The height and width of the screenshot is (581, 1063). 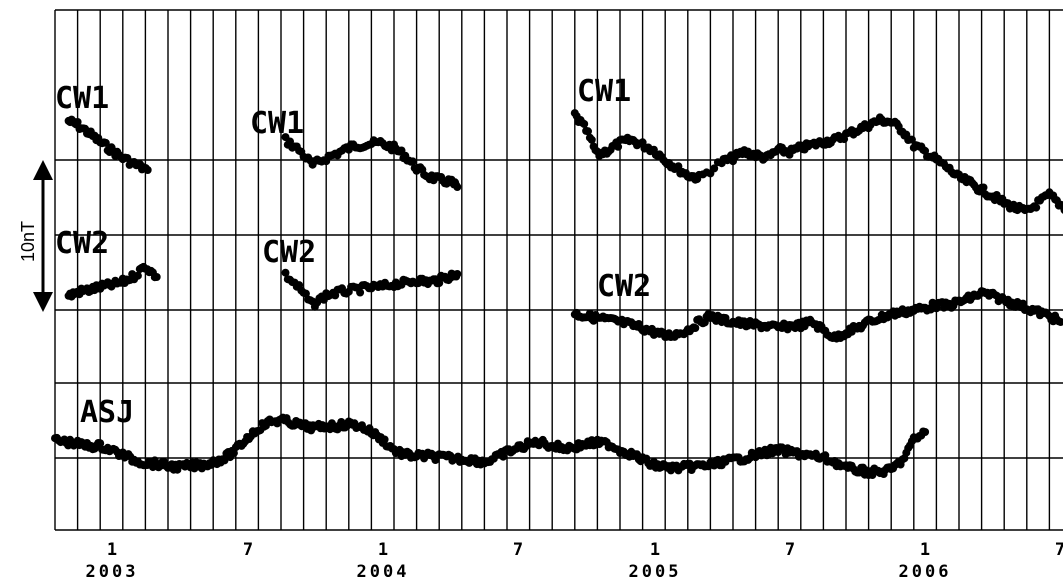 What do you see at coordinates (107, 412) in the screenshot?
I see `series-label-asj: ASJ` at bounding box center [107, 412].